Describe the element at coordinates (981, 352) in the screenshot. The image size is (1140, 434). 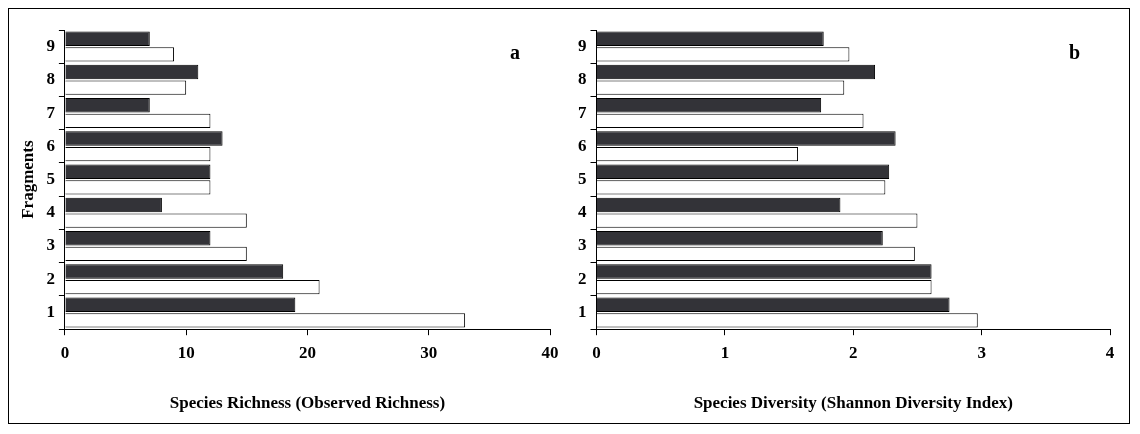
I see `x-tick-label: 3` at that location.